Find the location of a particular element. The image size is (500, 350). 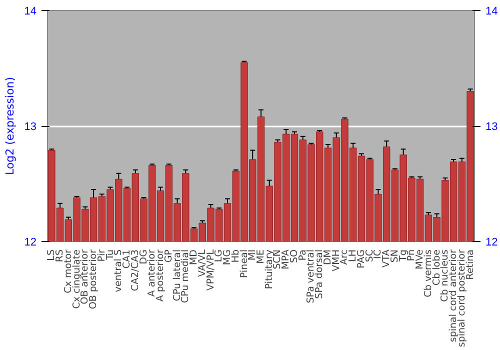

y2-tick-label: 12 is located at coordinates (492, 242).